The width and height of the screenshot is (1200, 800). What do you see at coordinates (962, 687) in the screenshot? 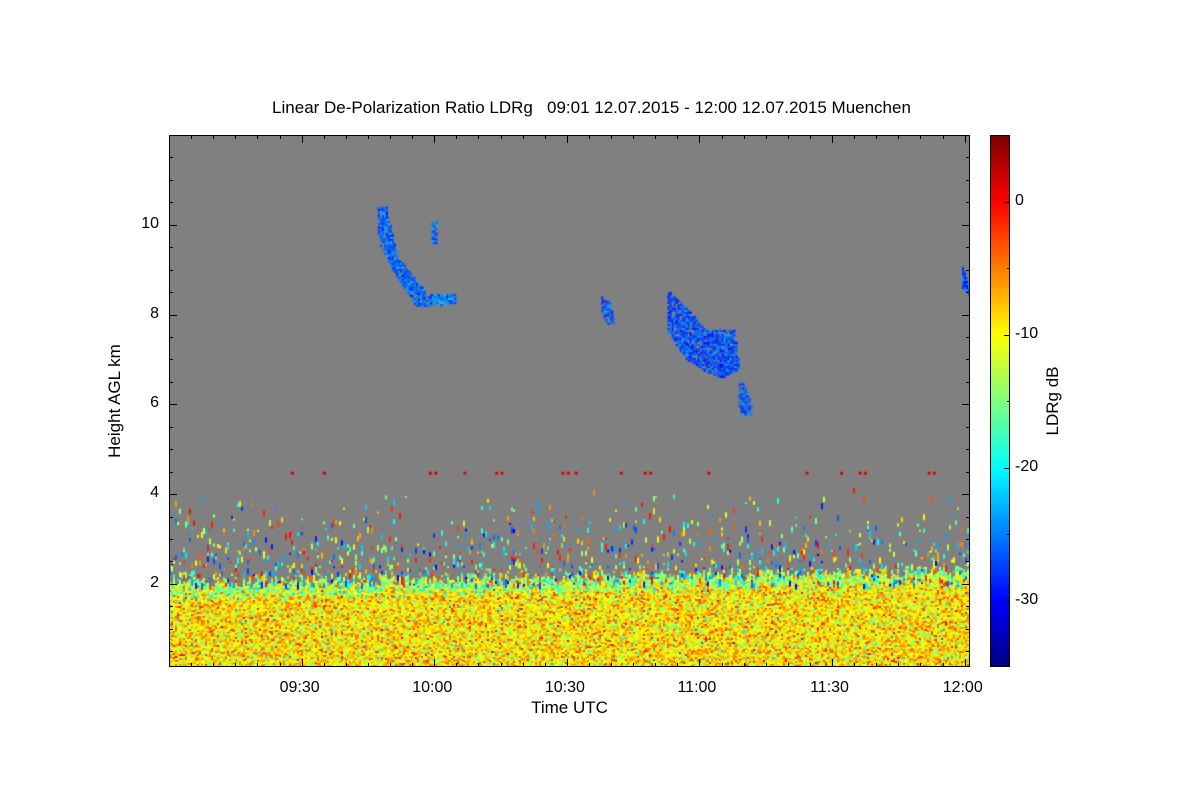
I see `x-tick-label: 12:00` at bounding box center [962, 687].